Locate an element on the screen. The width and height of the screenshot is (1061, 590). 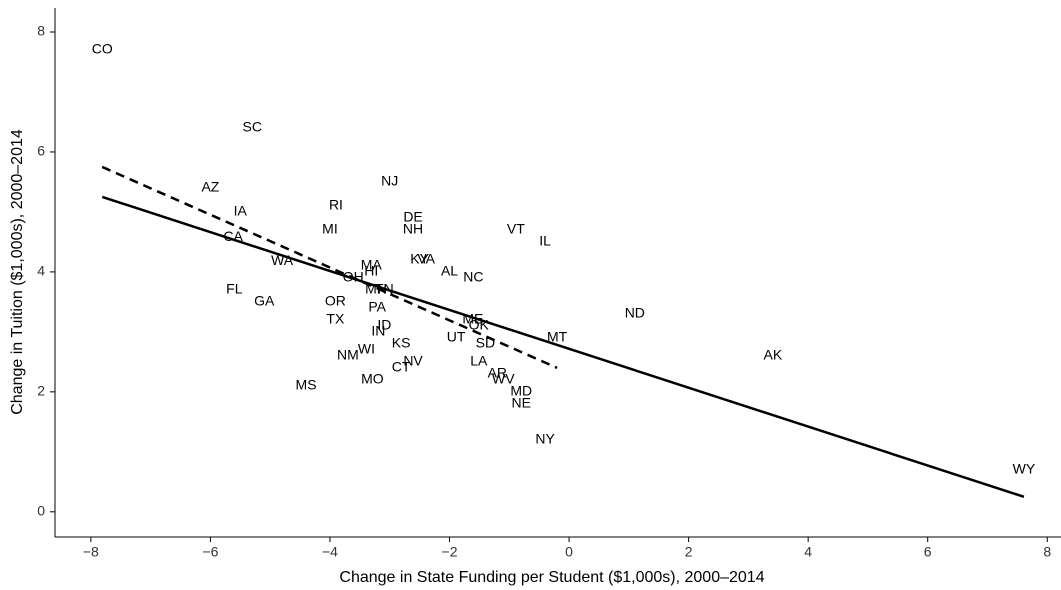
y-tick-label: 4 is located at coordinates (41, 271).